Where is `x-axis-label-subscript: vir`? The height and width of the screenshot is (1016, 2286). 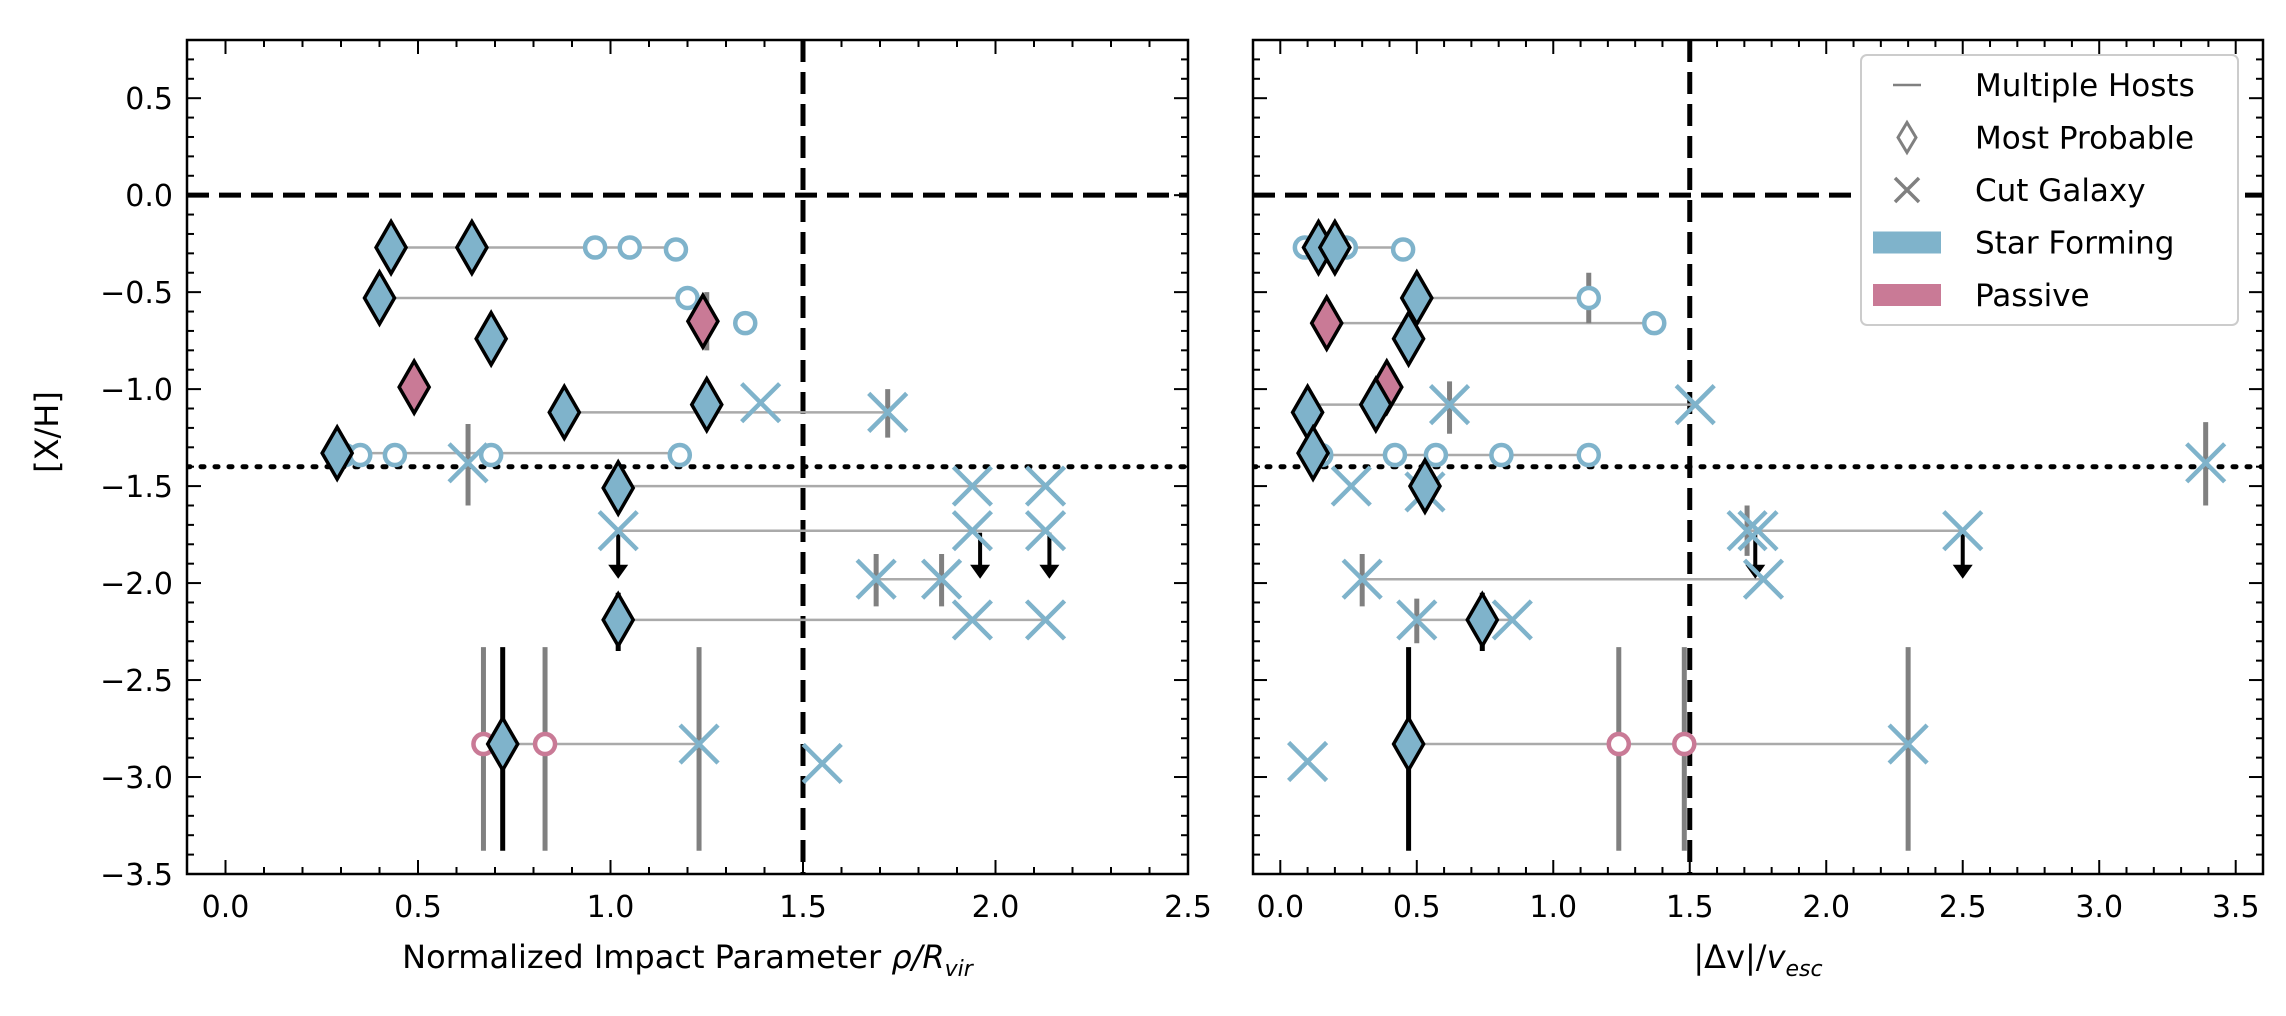 x-axis-label-subscript: vir is located at coordinates (960, 969).